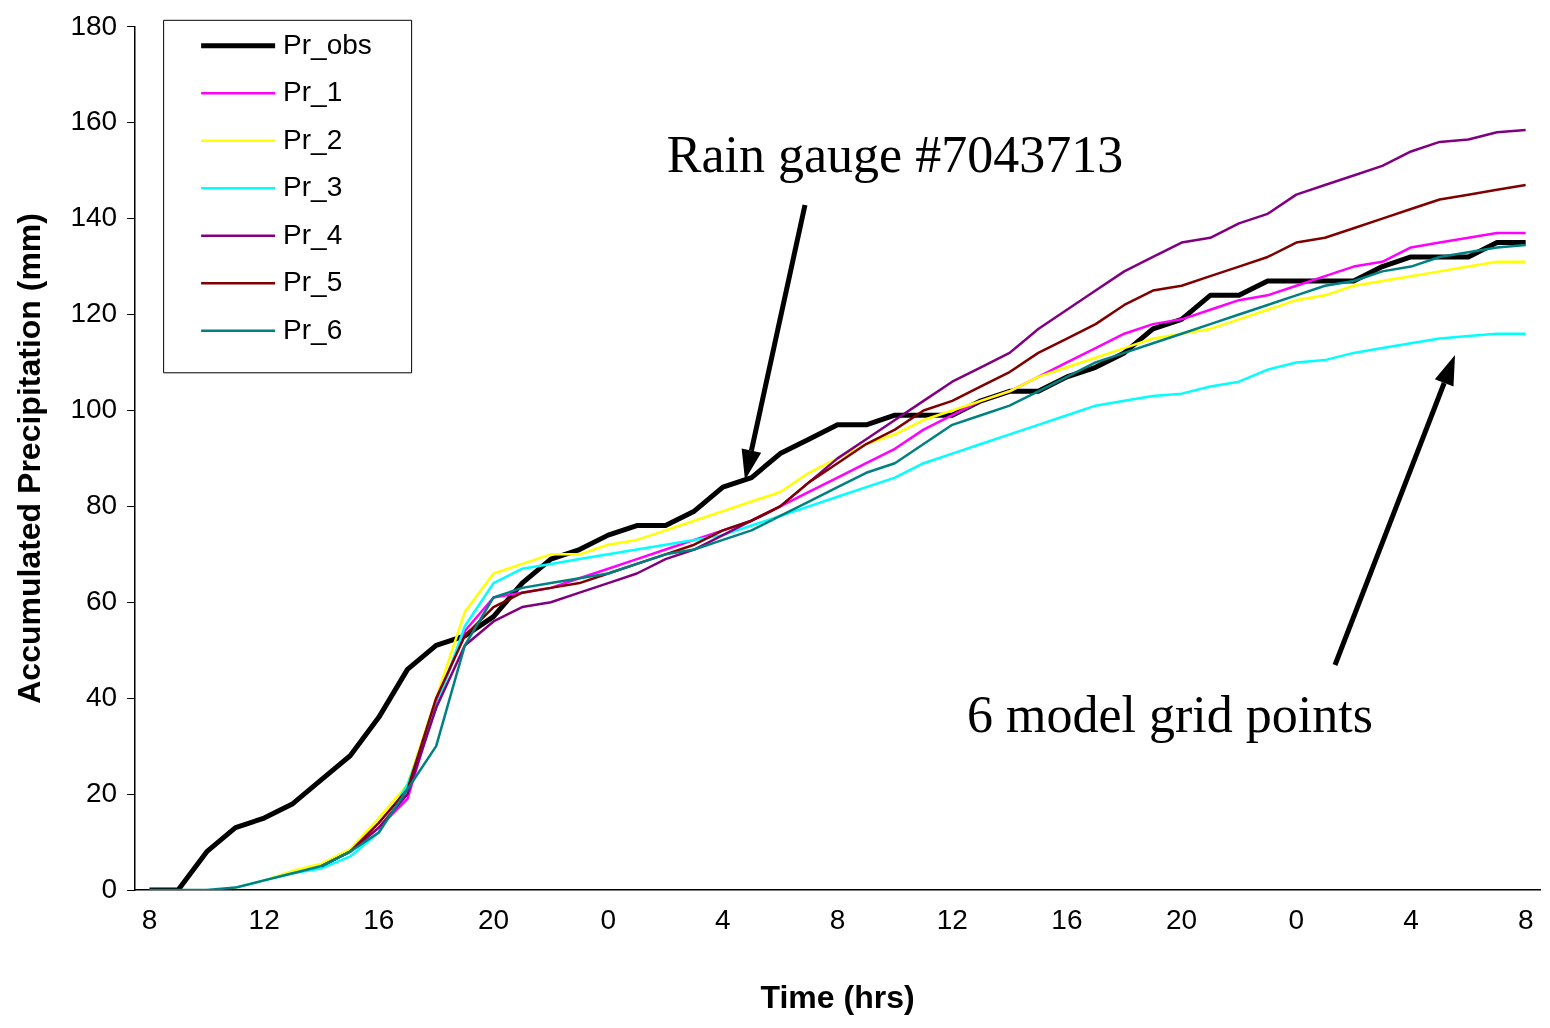 This screenshot has width=1550, height=1028. Describe the element at coordinates (327, 44) in the screenshot. I see `legend-label: Pr_obs` at that location.